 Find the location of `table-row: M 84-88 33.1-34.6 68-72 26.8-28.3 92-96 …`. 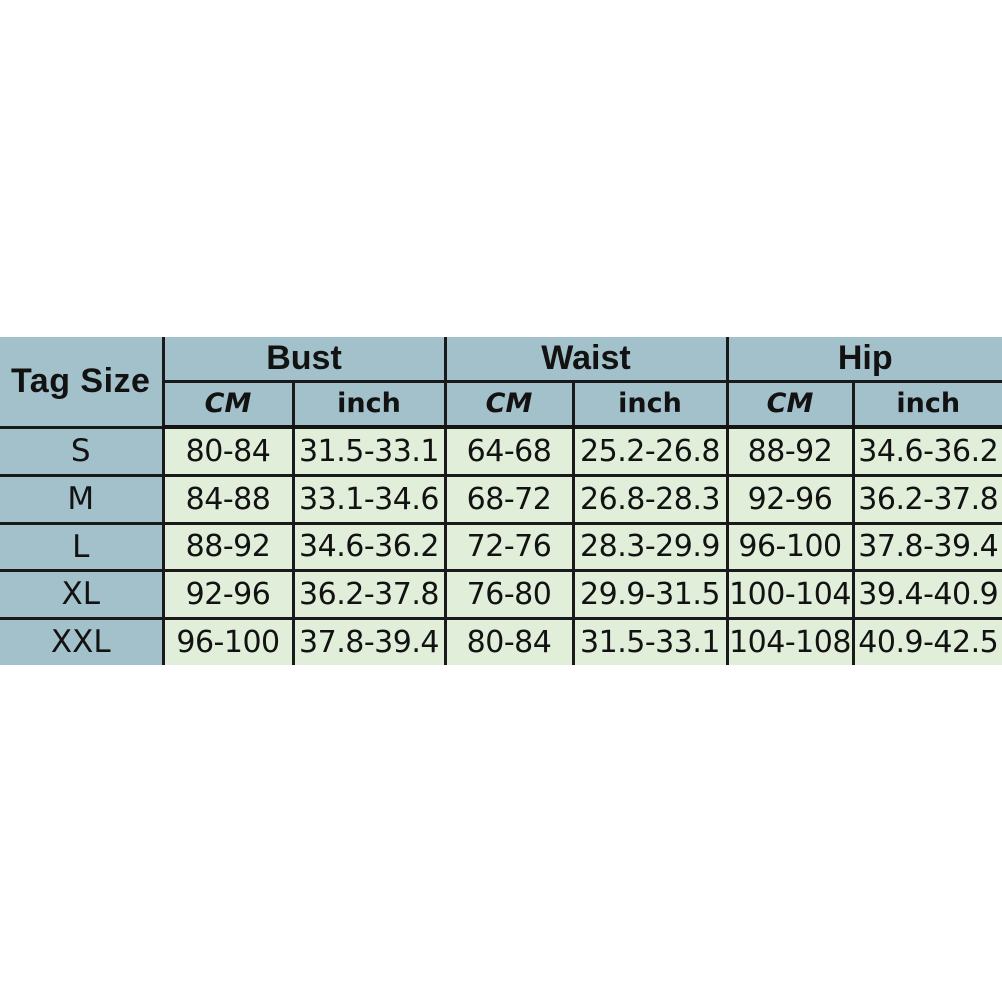

table-row: M 84-88 33.1-34.6 68-72 26.8-28.3 92-96 … is located at coordinates (501, 499).